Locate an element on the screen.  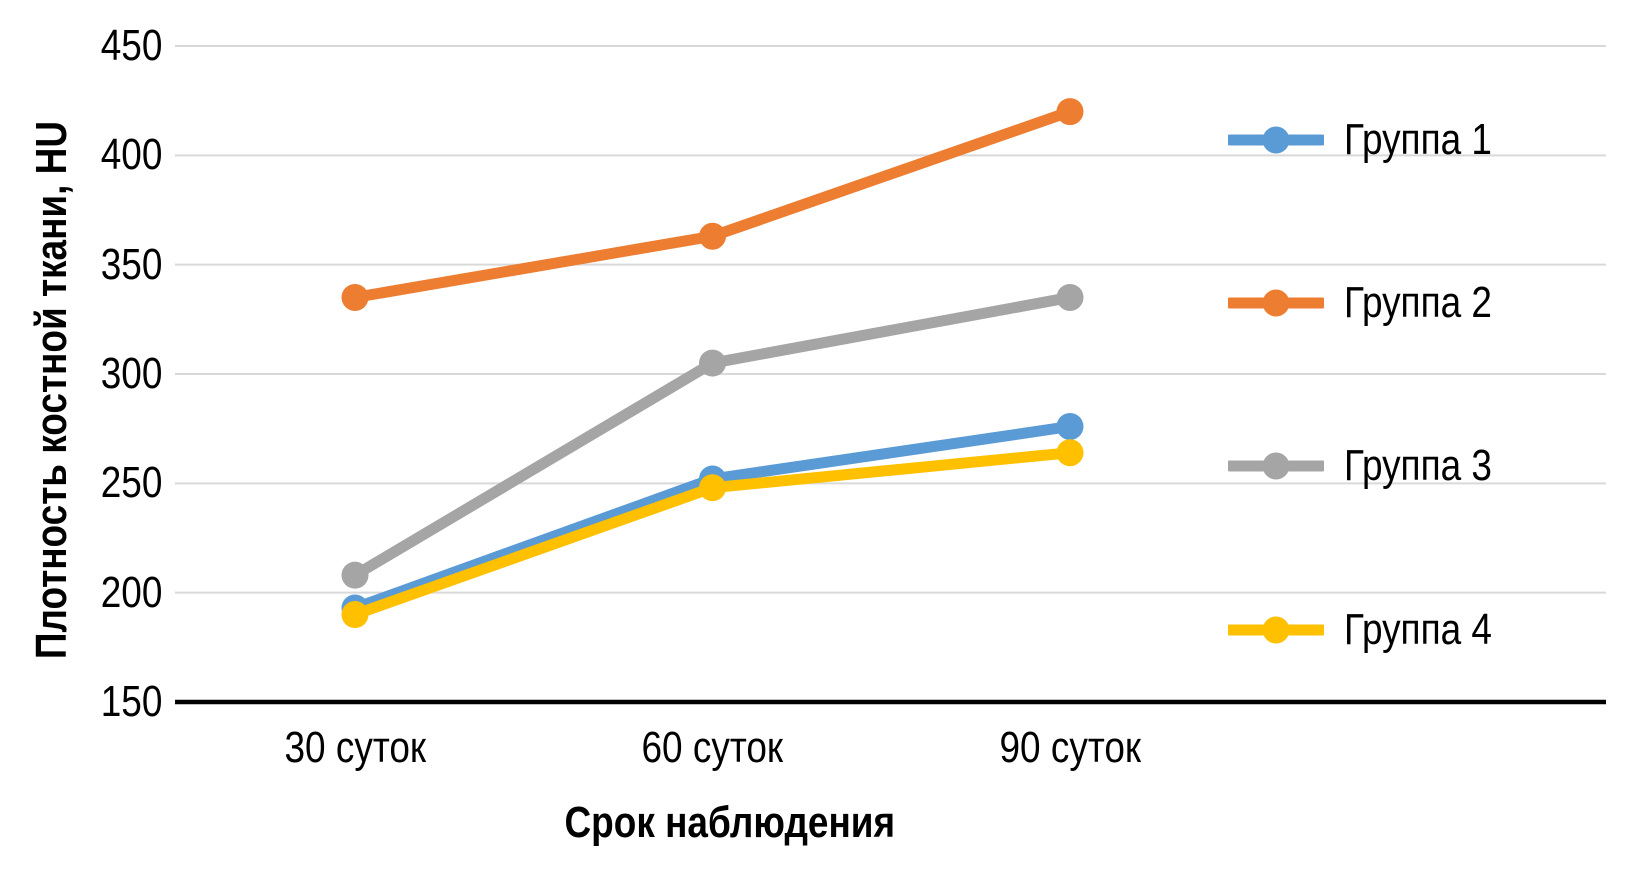
x-tick-label: 90 суток is located at coordinates (1070, 747).